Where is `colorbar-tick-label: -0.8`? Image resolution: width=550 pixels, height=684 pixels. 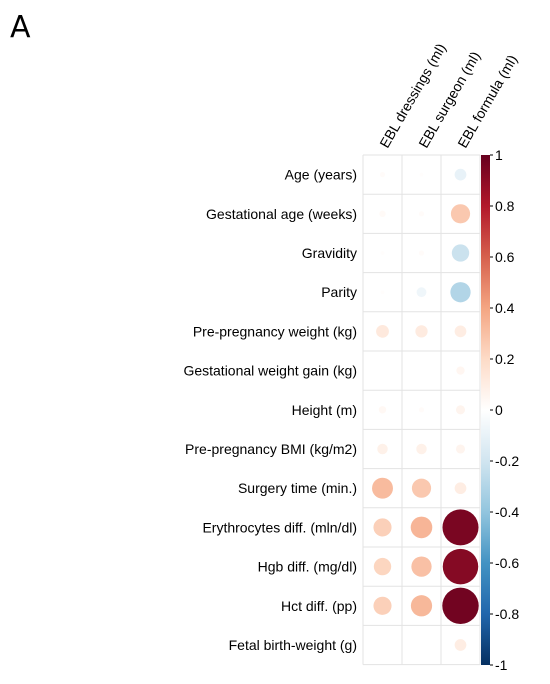
colorbar-tick-label: -0.8 is located at coordinates (507, 614).